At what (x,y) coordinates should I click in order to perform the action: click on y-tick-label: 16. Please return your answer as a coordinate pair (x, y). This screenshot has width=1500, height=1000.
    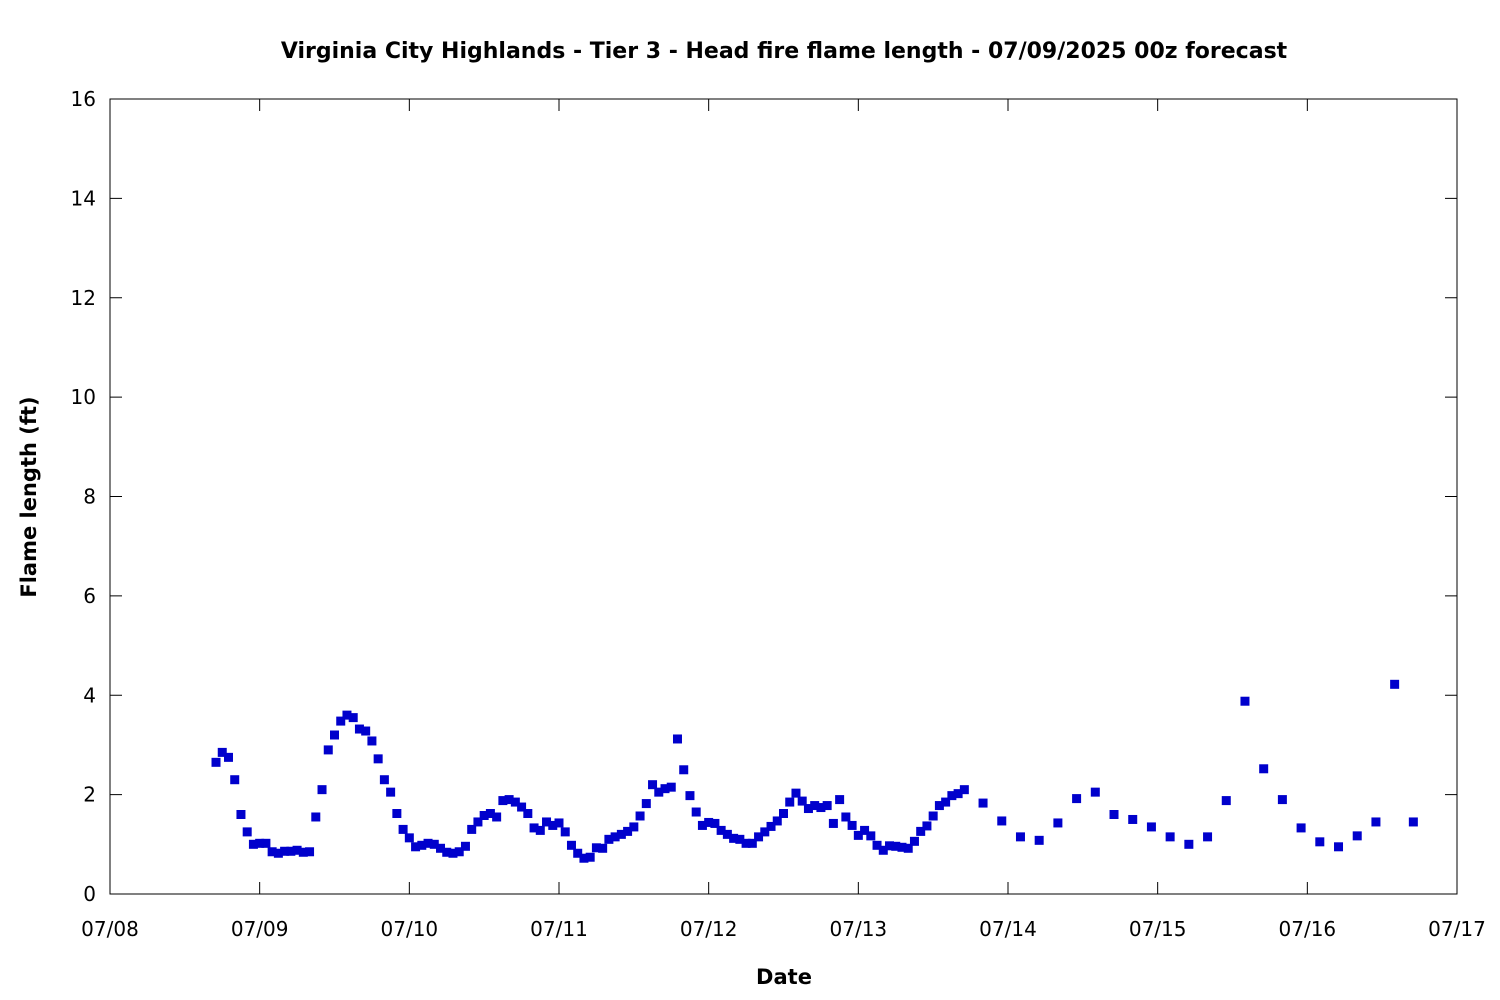
    Looking at the image, I should click on (83, 99).